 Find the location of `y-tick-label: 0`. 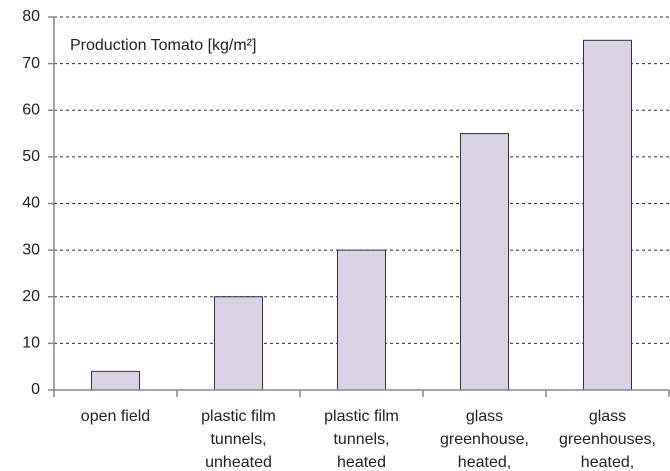

y-tick-label: 0 is located at coordinates (35, 389).